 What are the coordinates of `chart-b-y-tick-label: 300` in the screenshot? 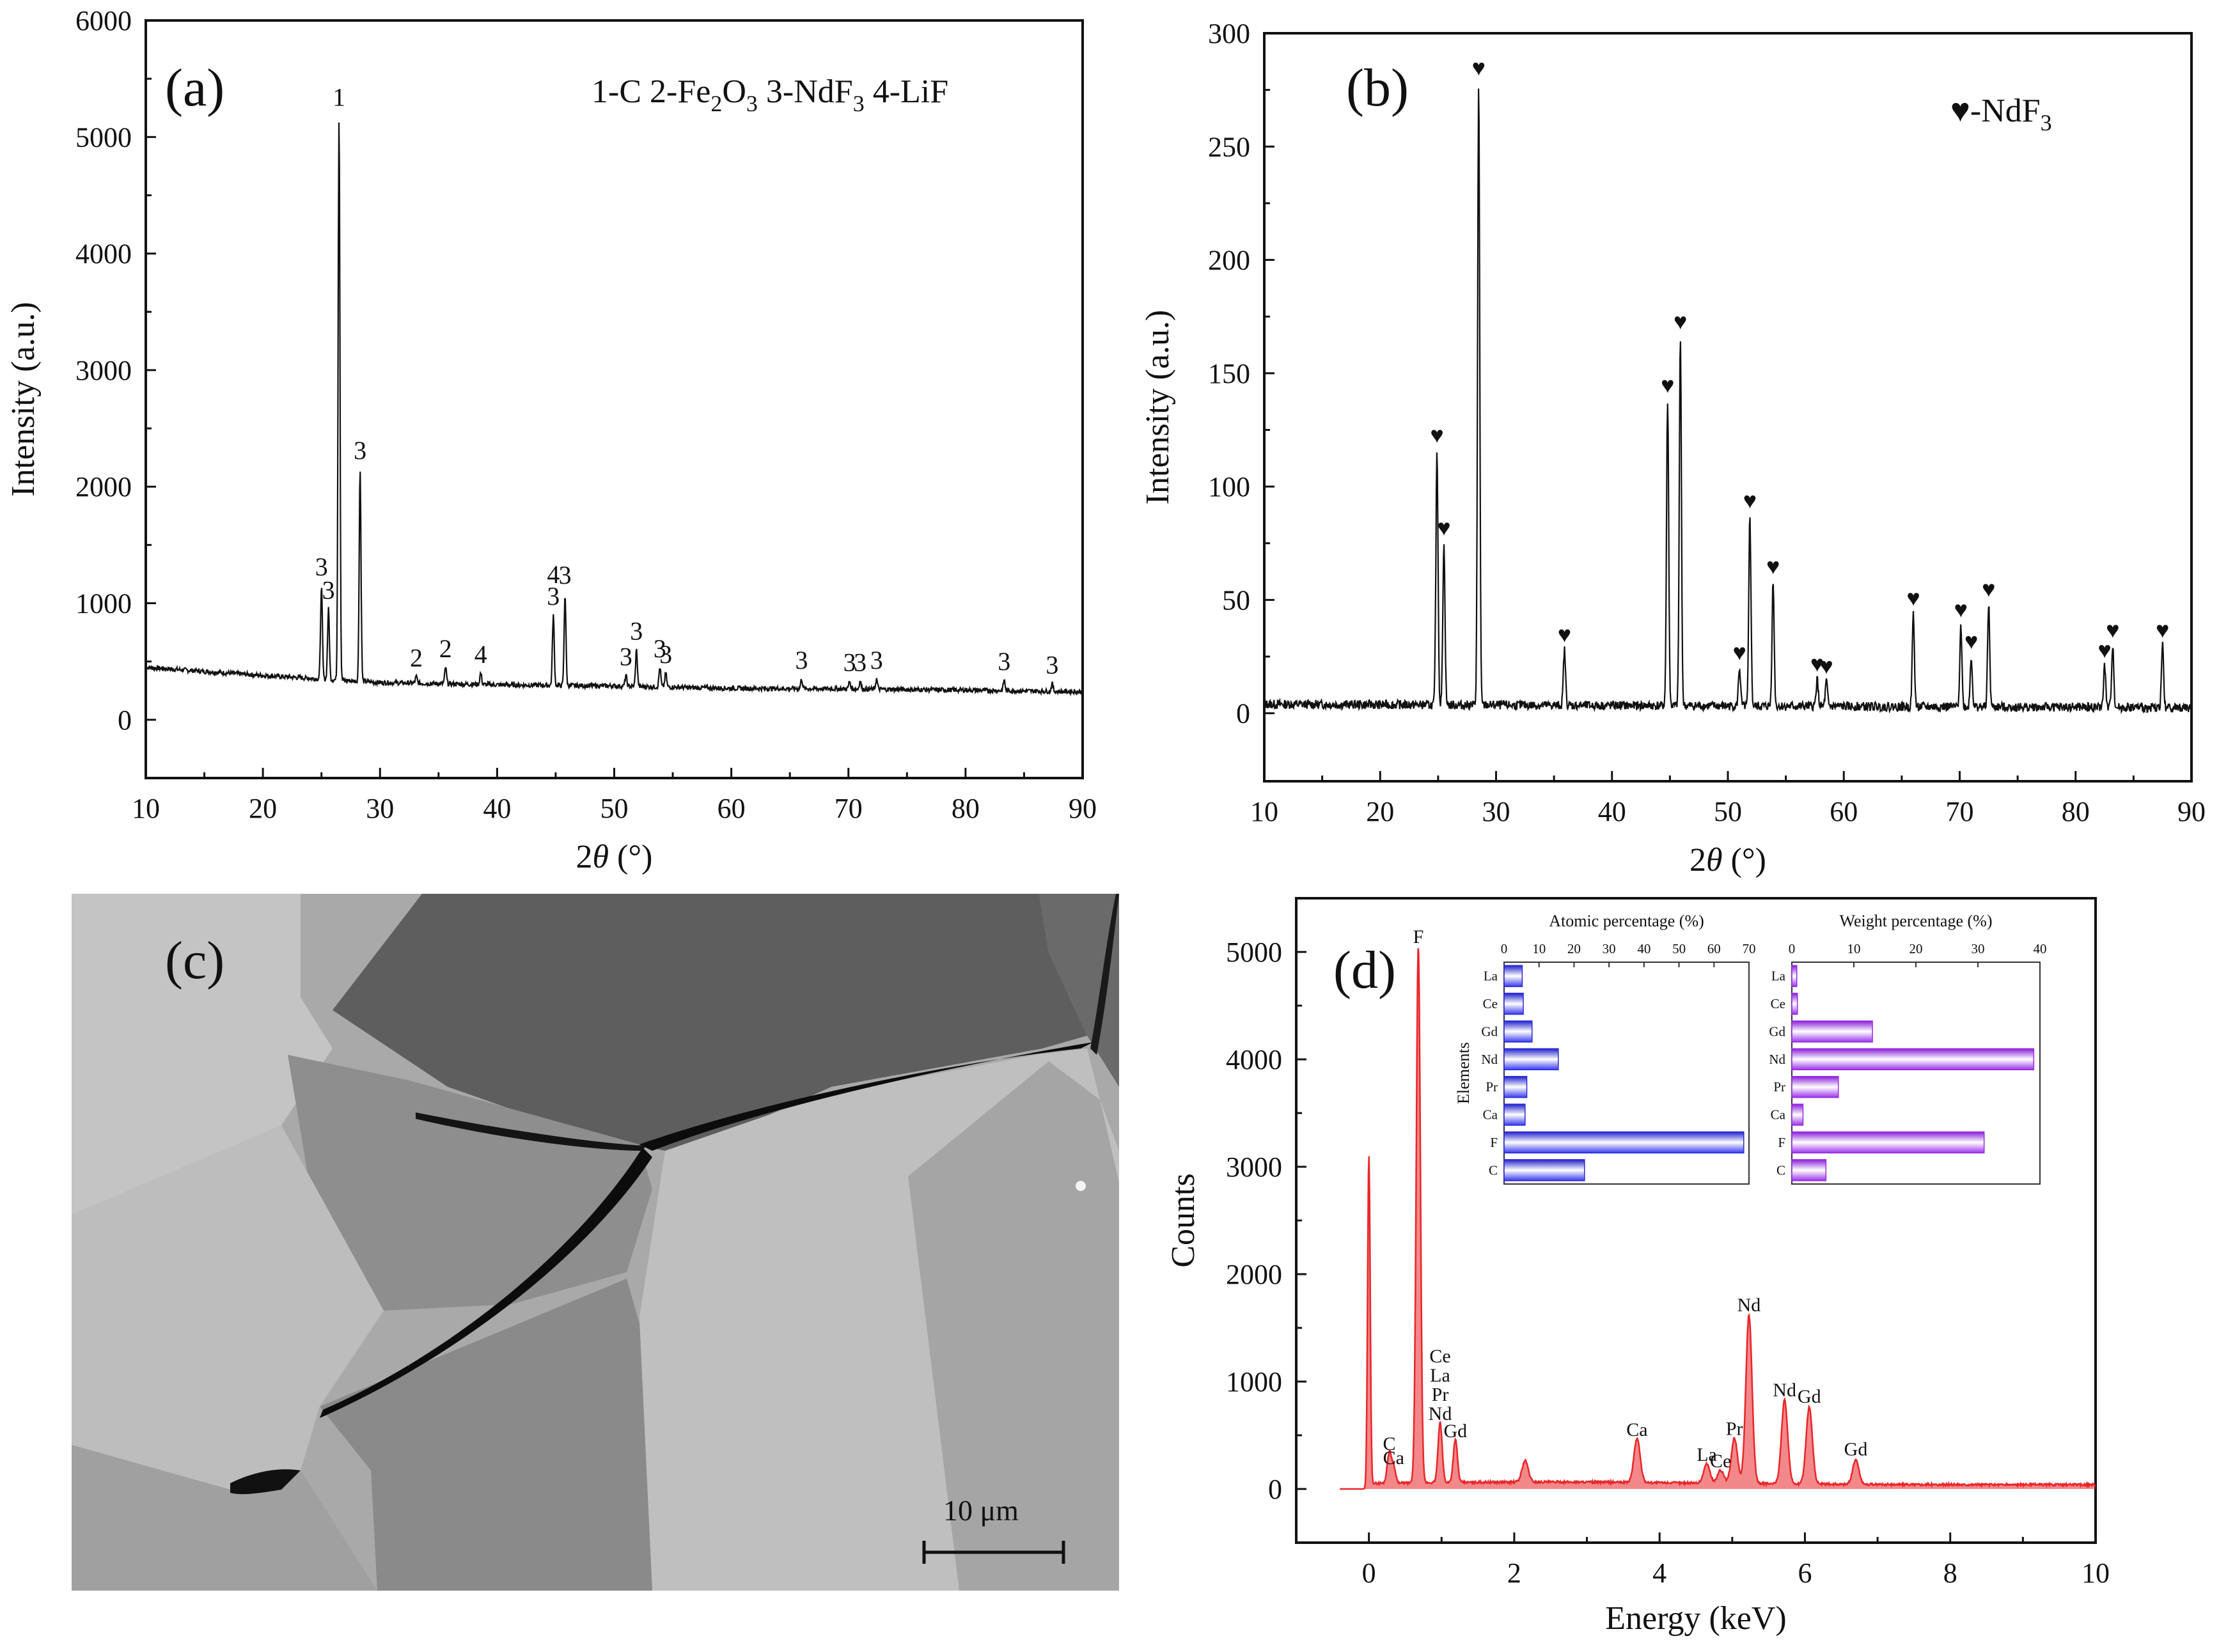 It's located at (1229, 33).